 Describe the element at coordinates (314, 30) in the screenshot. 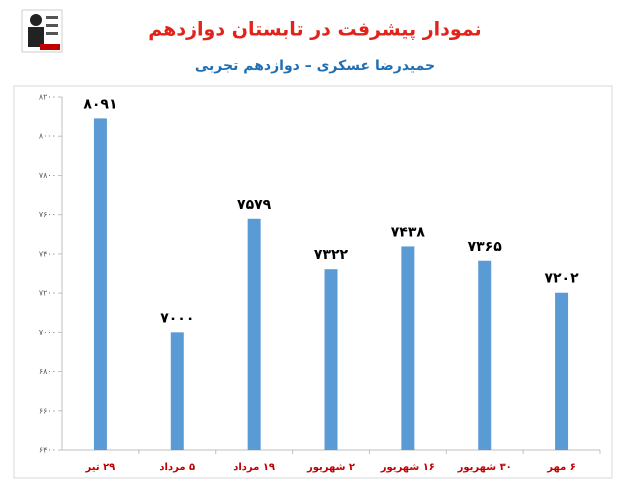

I see `chart-title: نمودار پیشرفت در تابستان دوازدهم` at that location.